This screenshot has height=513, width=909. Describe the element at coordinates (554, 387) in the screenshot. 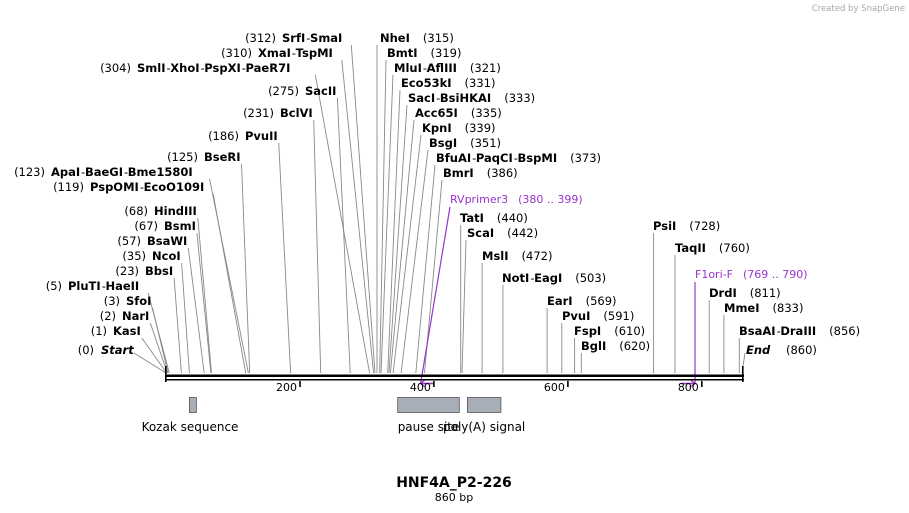

I see `tick-label-600: 600` at that location.